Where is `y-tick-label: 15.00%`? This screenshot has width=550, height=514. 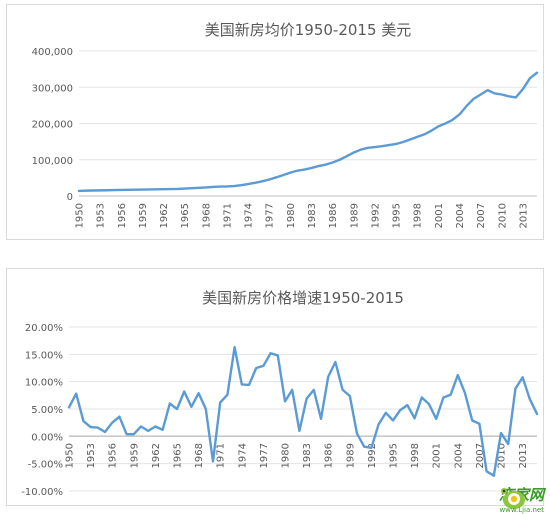
y-tick-label: 15.00% is located at coordinates (44, 355).